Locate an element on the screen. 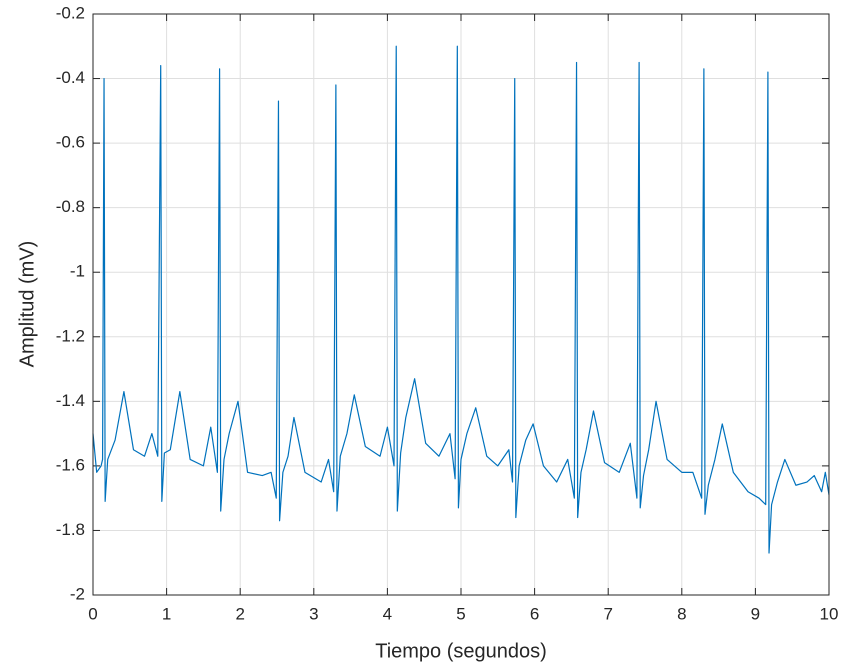 The height and width of the screenshot is (671, 846). y-tick-label: -0.4 is located at coordinates (70, 77).